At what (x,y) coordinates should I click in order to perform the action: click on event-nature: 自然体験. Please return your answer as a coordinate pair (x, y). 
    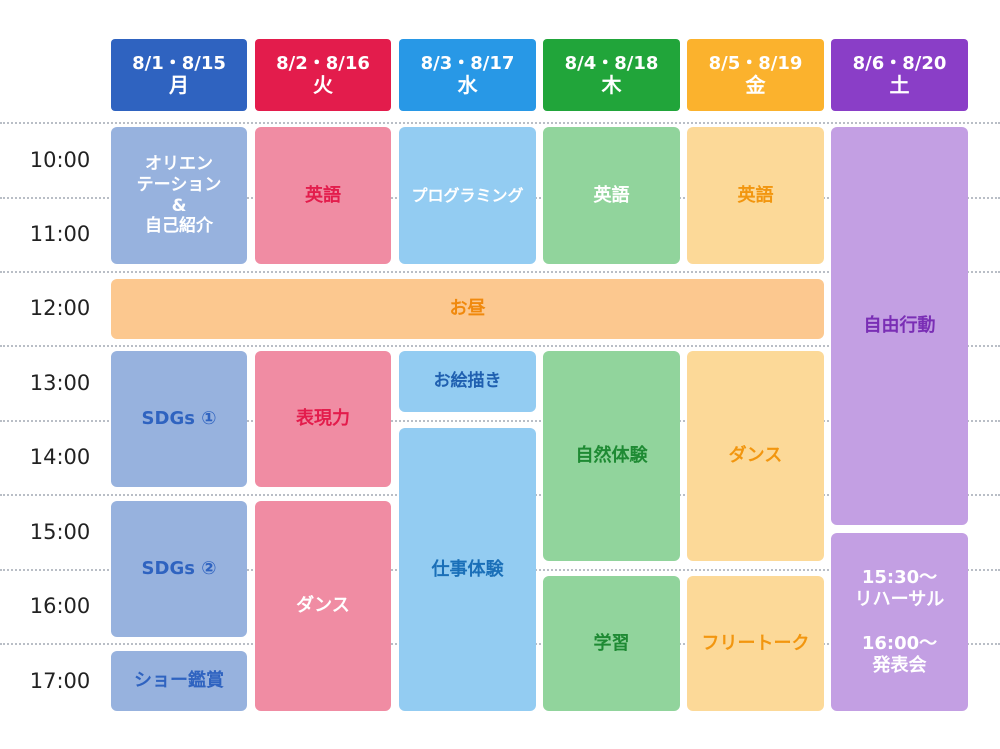
    Looking at the image, I should click on (611, 456).